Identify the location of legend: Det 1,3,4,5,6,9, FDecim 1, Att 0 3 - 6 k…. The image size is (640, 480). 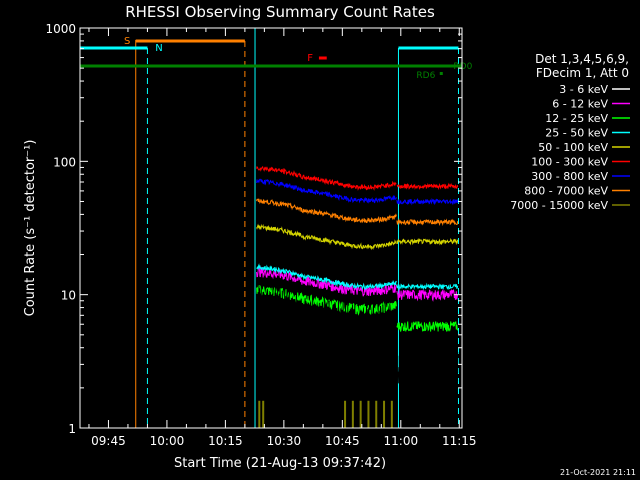
(570, 132).